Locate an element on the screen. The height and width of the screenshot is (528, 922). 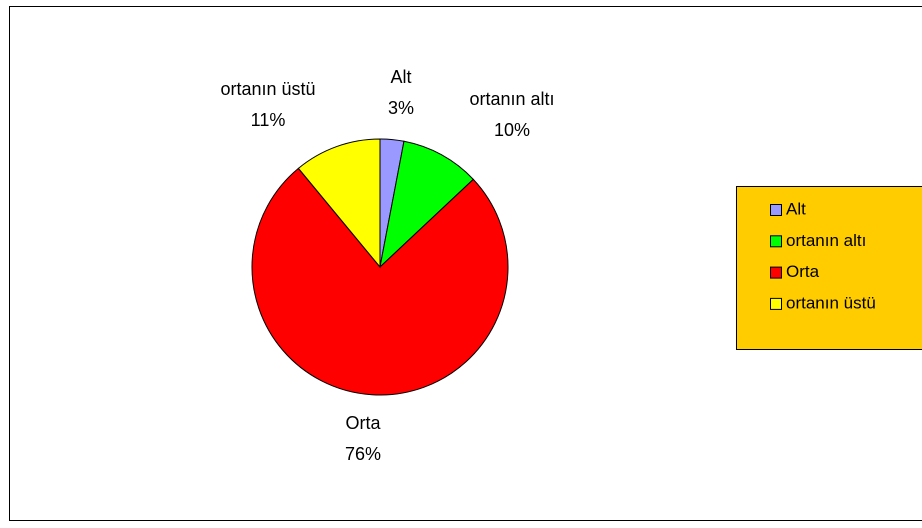
slice-label: ortanın altı is located at coordinates (511, 99).